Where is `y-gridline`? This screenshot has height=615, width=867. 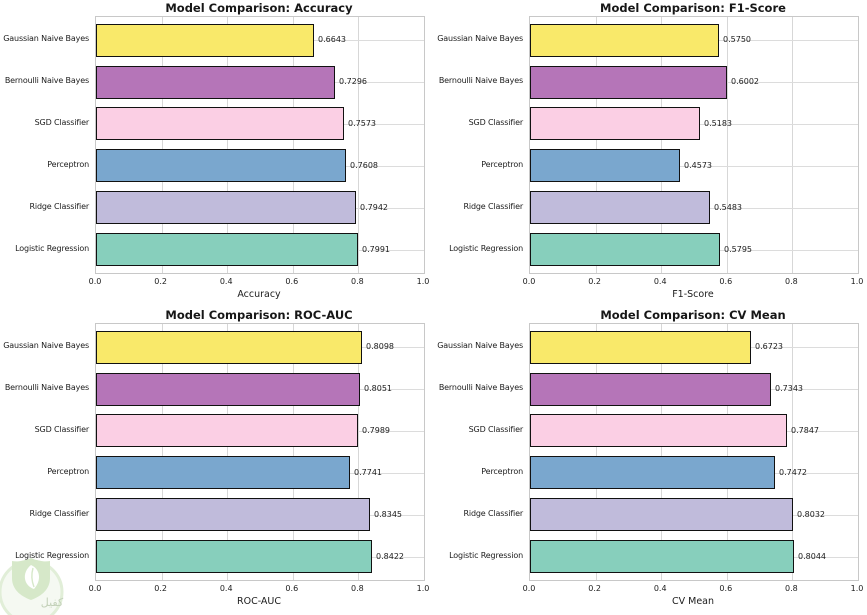 y-gridline is located at coordinates (694, 166).